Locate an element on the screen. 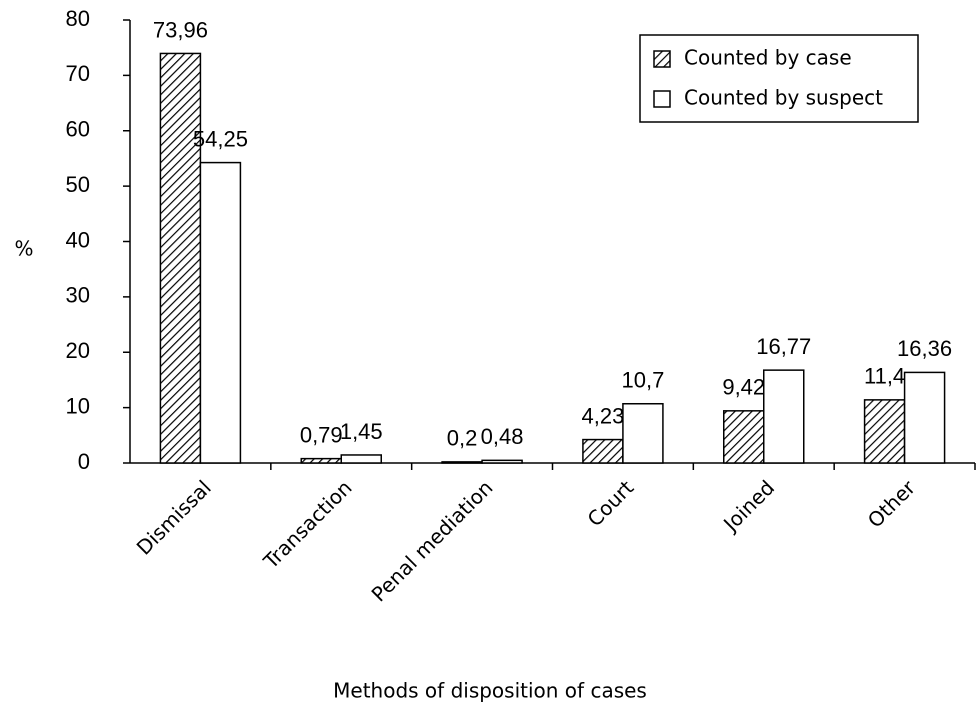 This screenshot has width=979, height=721. x-tick-label: Other is located at coordinates (892, 504).